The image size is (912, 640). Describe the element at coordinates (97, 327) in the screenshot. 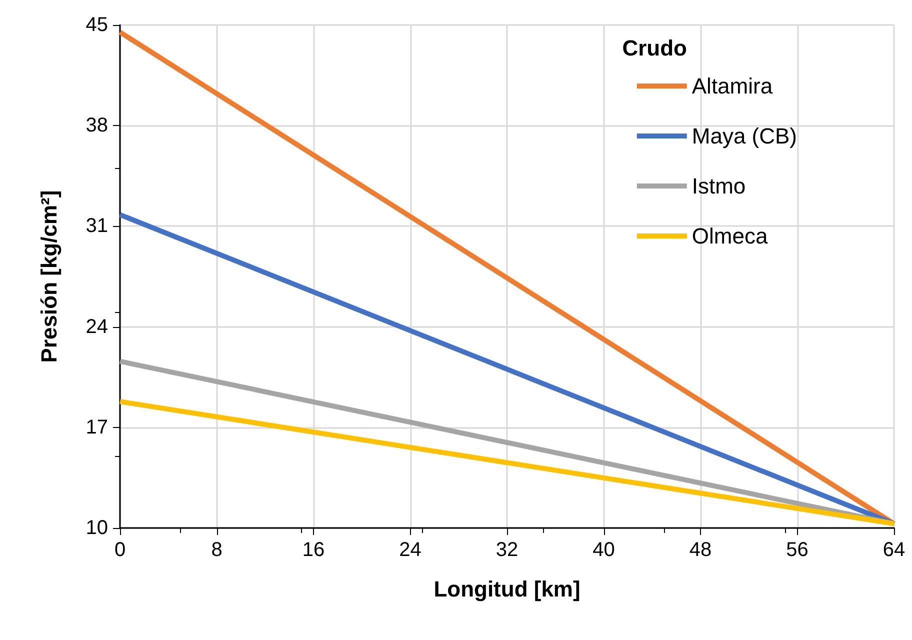

I see `y-tick-label: 24` at that location.